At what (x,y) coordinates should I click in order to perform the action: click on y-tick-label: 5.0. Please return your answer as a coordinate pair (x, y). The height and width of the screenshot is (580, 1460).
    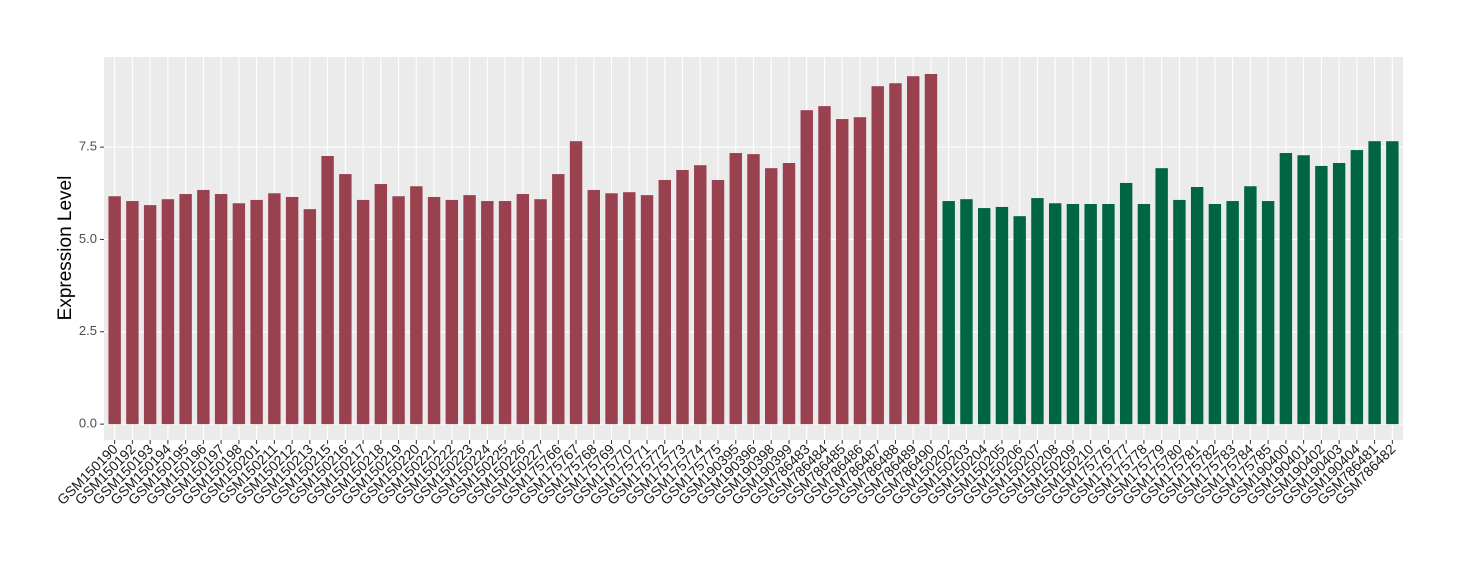
    Looking at the image, I should click on (88, 238).